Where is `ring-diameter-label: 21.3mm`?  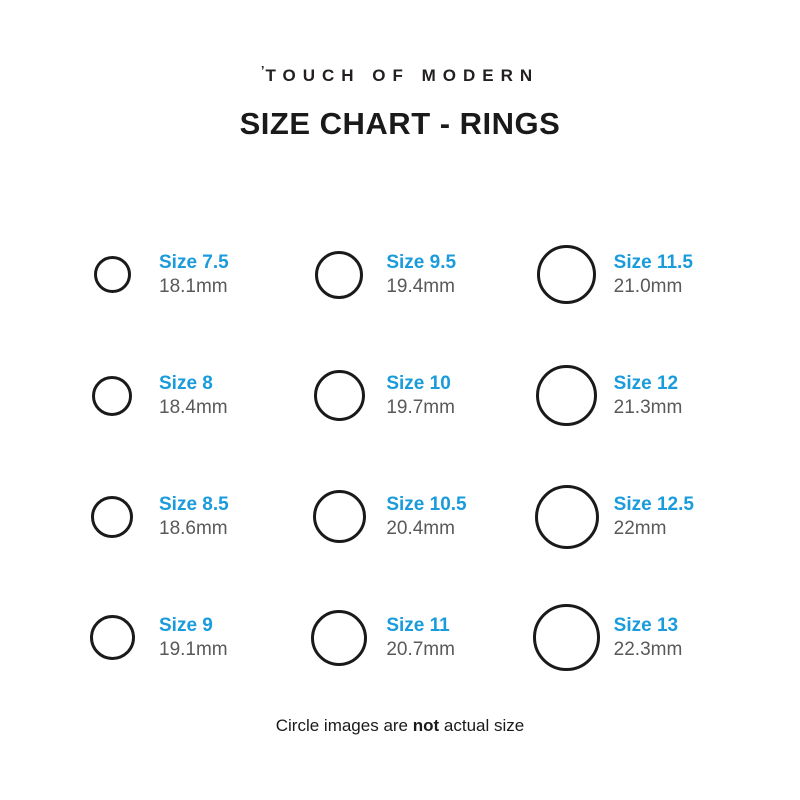
ring-diameter-label: 21.3mm is located at coordinates (648, 407).